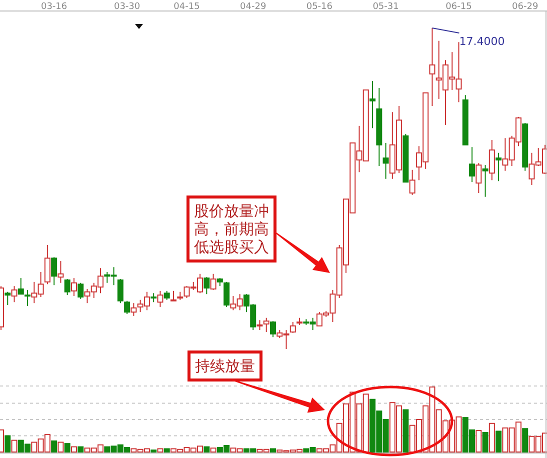 This screenshot has width=547, height=458. I want to click on x-tick-label: 05-31, so click(385, 7).